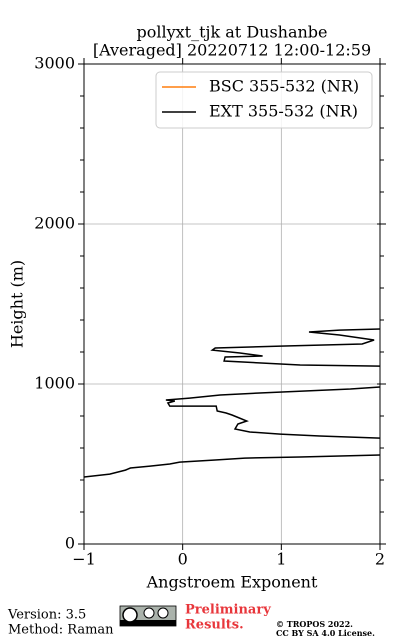  What do you see at coordinates (46, 615) in the screenshot?
I see `version: Version: 3.5` at bounding box center [46, 615].